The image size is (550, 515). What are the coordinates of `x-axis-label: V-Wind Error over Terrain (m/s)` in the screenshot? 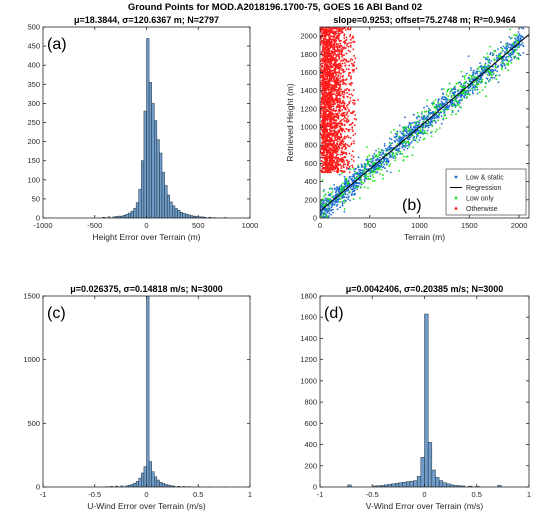 It's located at (425, 506).